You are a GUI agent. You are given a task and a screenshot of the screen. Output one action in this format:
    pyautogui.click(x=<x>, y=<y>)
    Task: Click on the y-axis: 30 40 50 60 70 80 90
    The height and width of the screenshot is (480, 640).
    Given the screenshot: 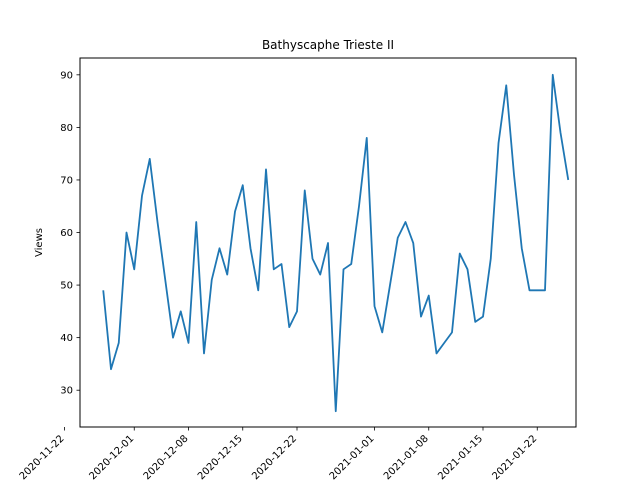 What is the action you would take?
    pyautogui.click(x=70, y=233)
    